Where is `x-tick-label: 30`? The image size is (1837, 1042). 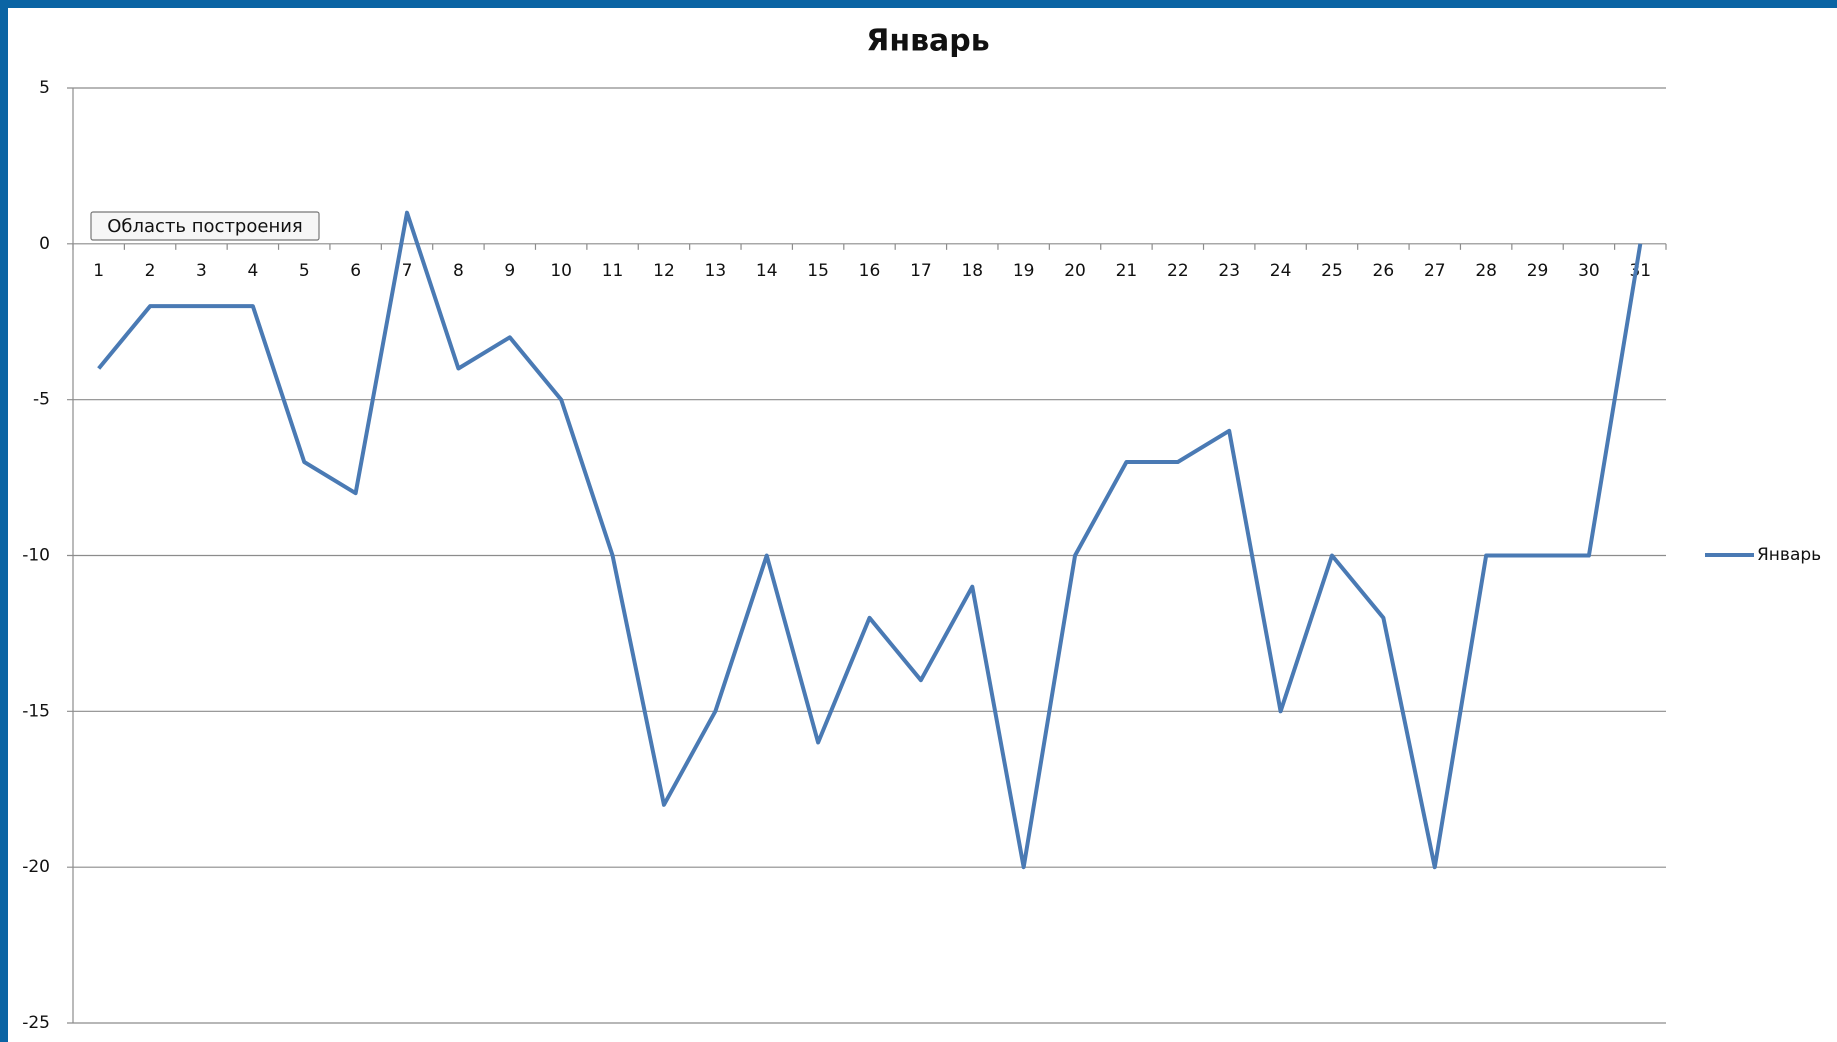 x-tick-label: 30 is located at coordinates (1589, 271).